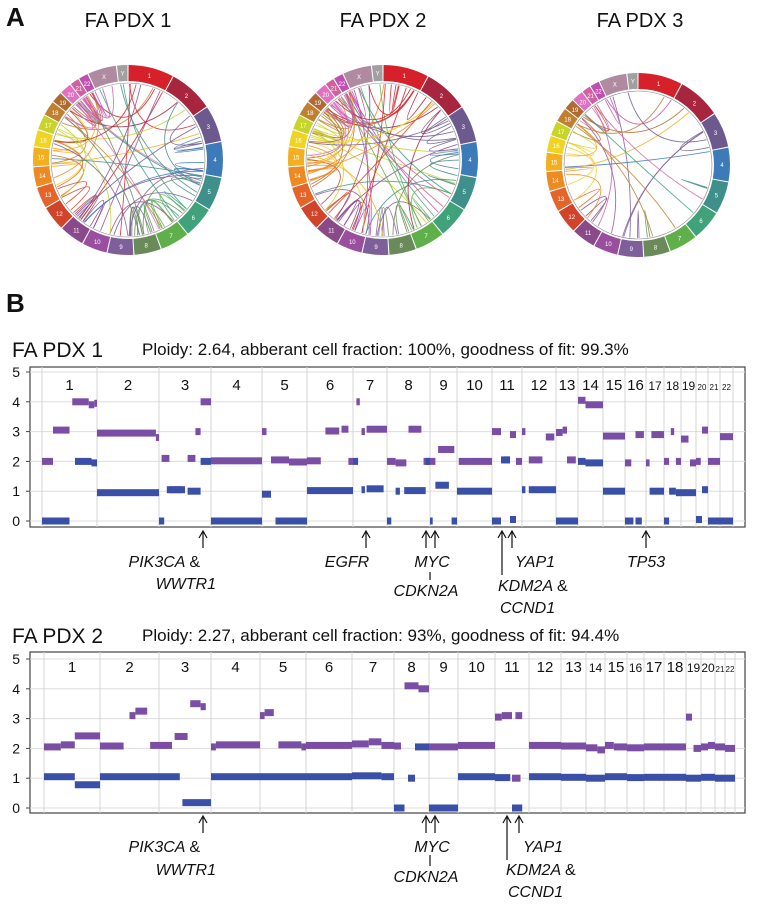 Image resolution: width=768 pixels, height=905 pixels. What do you see at coordinates (123, 75) in the screenshot?
I see `circos-chr-label: Y` at bounding box center [123, 75].